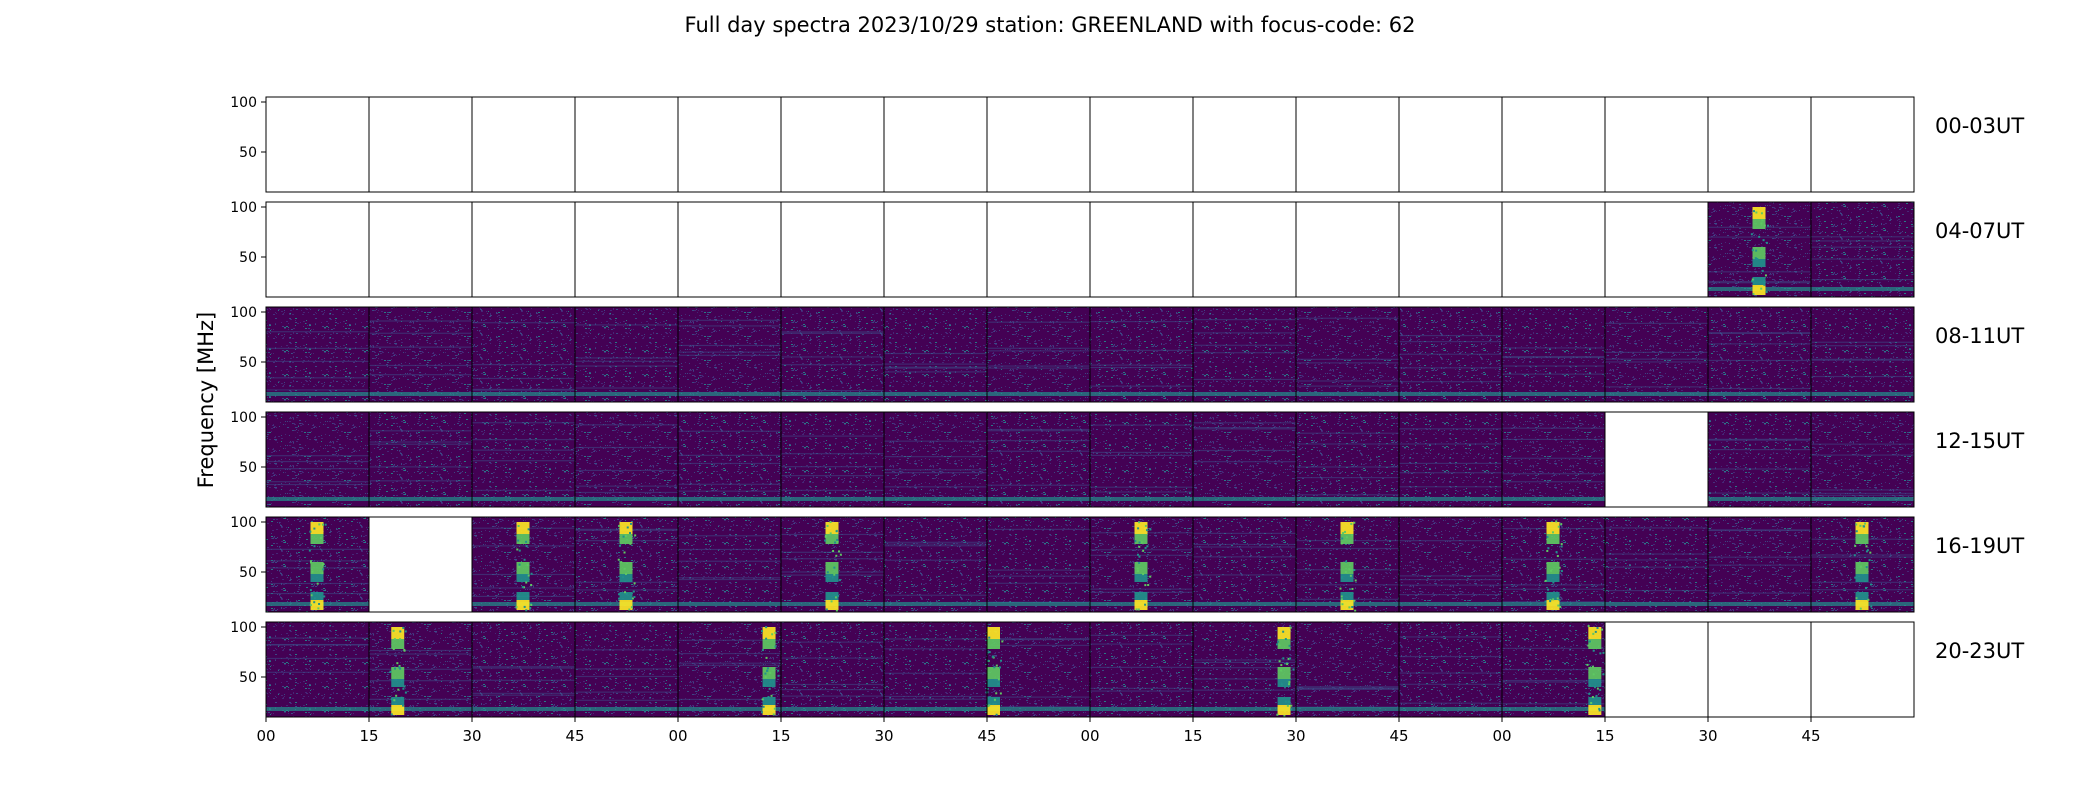 Image resolution: width=2100 pixels, height=800 pixels. Describe the element at coordinates (1089, 736) in the screenshot. I see `x-tick-label: 00` at that location.